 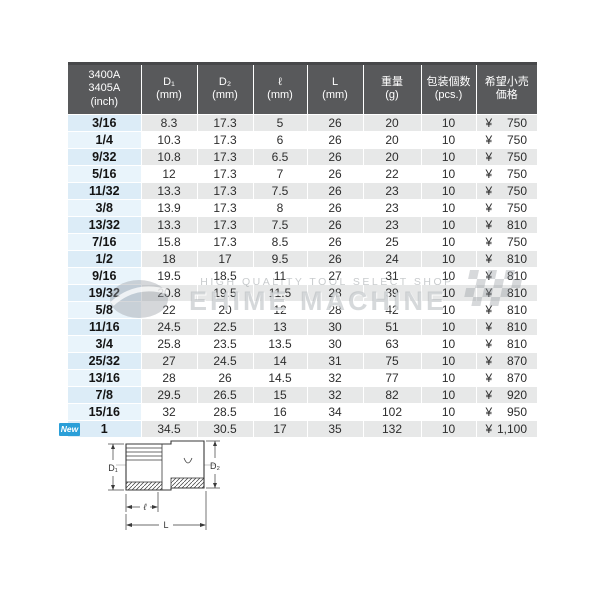 What do you see at coordinates (506, 95) in the screenshot?
I see `header-line: 価格` at bounding box center [506, 95].